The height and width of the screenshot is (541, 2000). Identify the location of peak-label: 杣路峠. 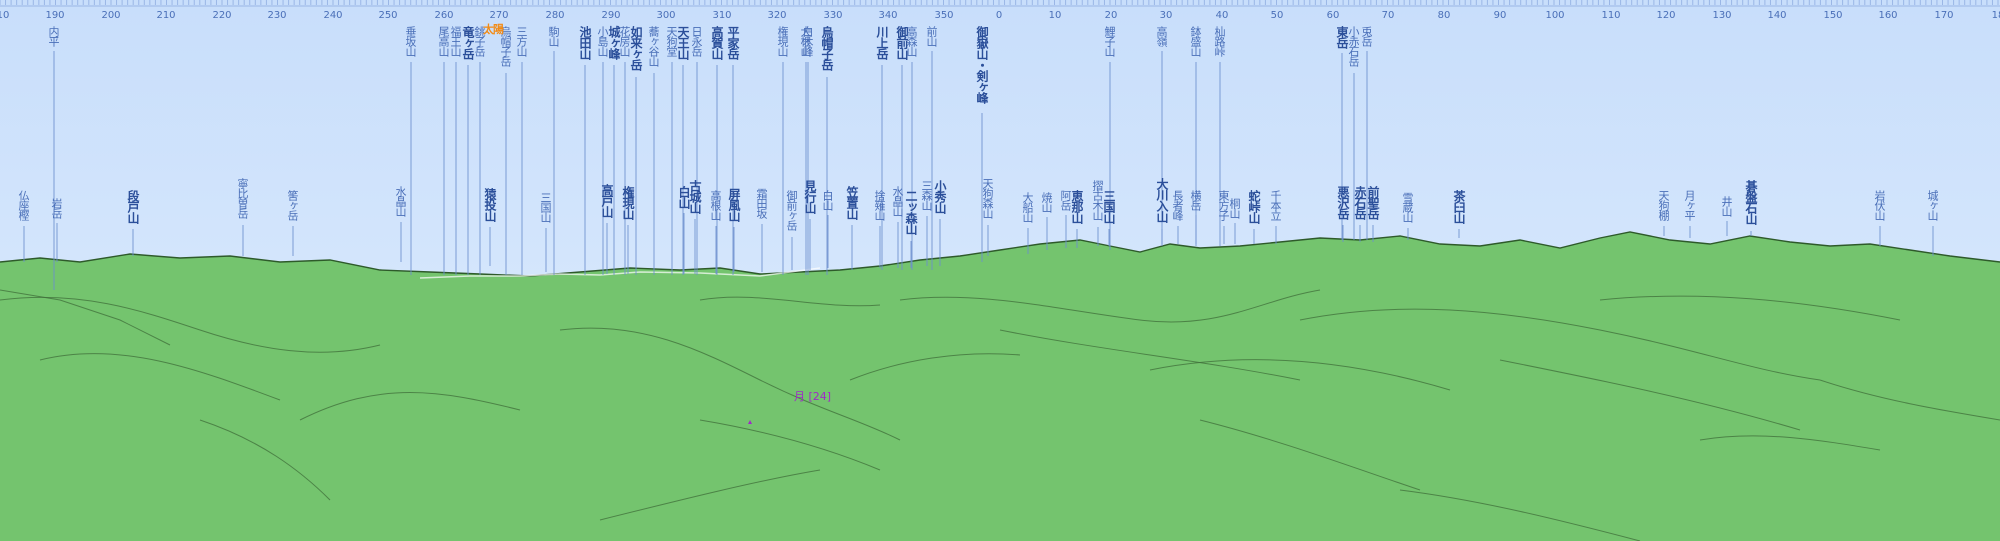
(1219, 41).